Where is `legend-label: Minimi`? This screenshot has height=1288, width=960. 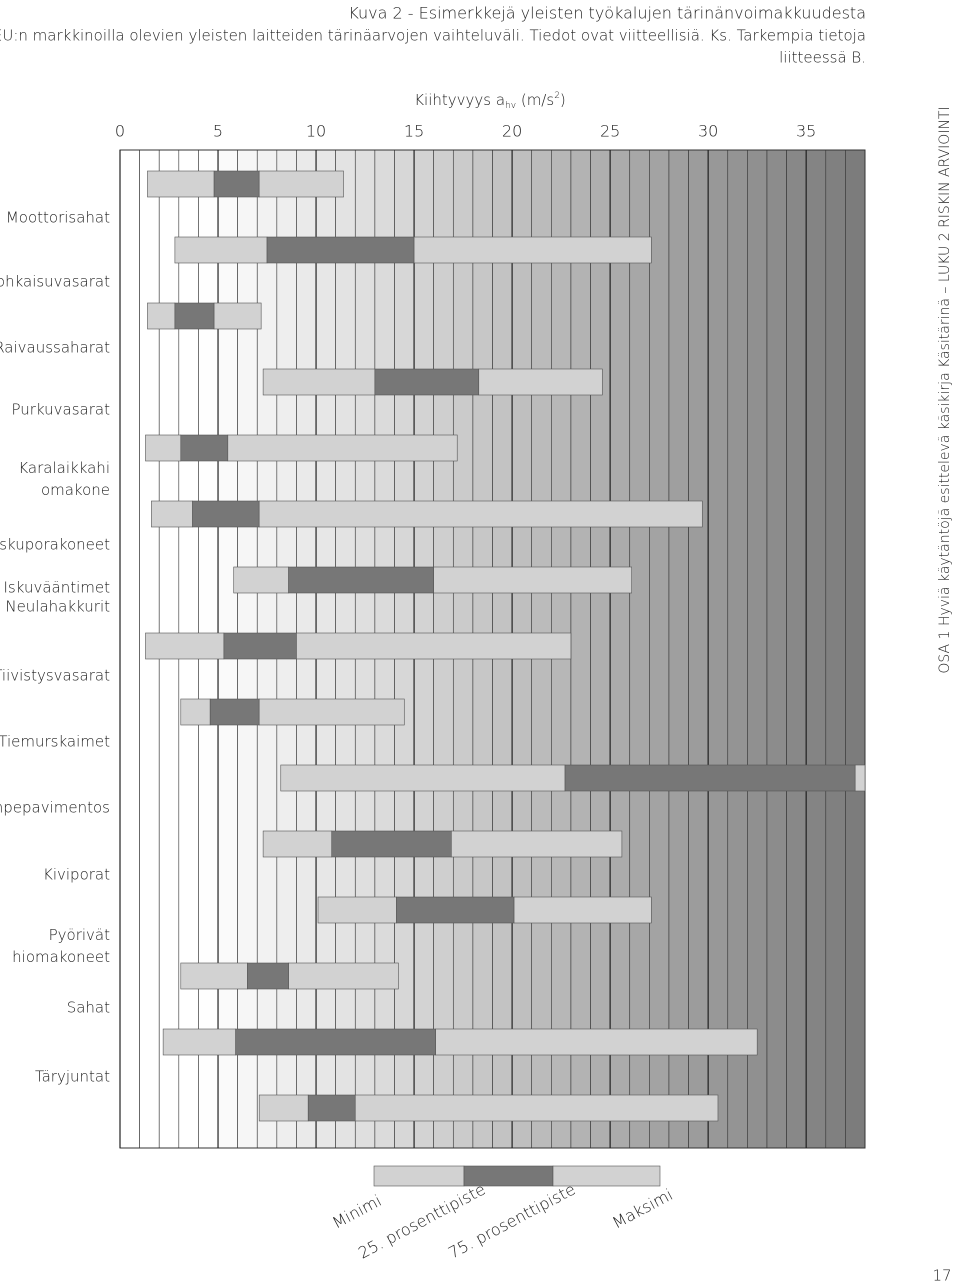 legend-label: Minimi is located at coordinates (357, 1212).